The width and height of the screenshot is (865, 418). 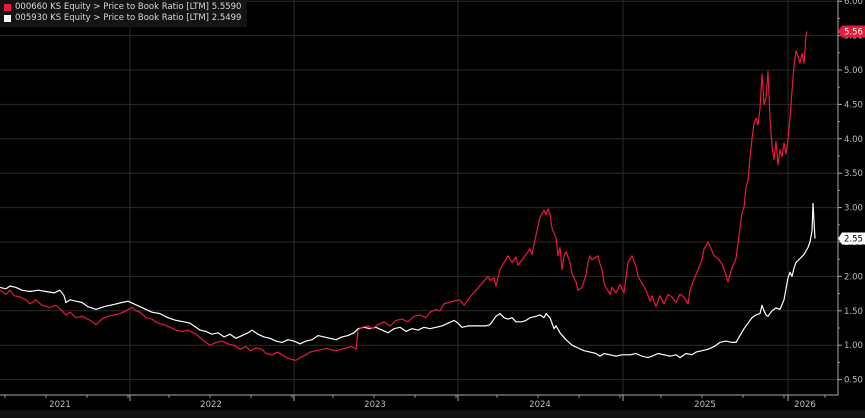 What do you see at coordinates (211, 405) in the screenshot?
I see `x-tick-label: 2022` at bounding box center [211, 405].